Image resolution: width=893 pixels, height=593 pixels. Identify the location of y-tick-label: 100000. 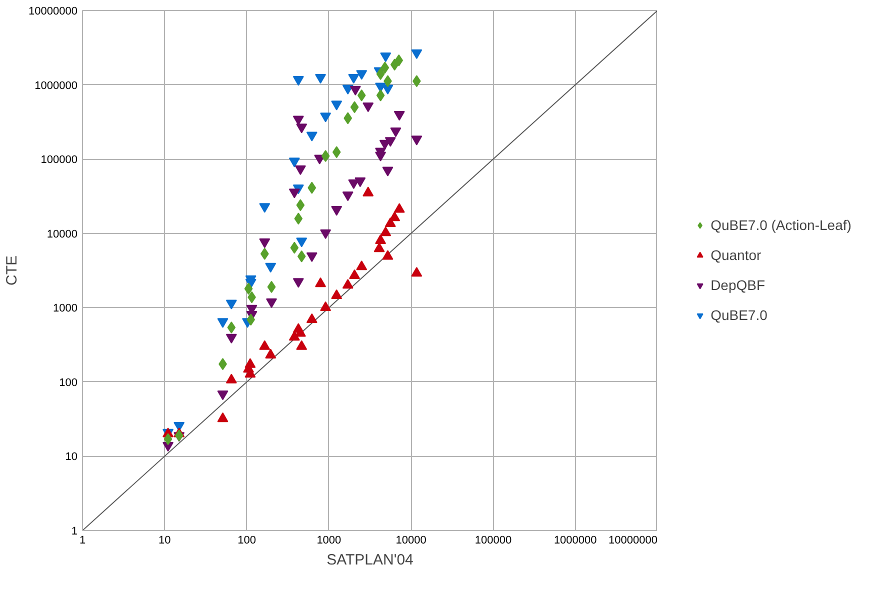
(59, 160).